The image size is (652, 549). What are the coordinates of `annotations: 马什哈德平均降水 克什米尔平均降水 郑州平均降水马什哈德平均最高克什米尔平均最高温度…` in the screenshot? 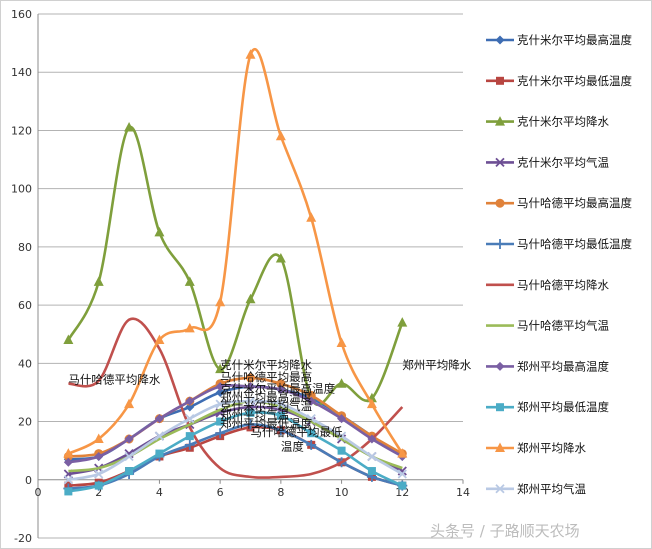 It's located at (269, 406).